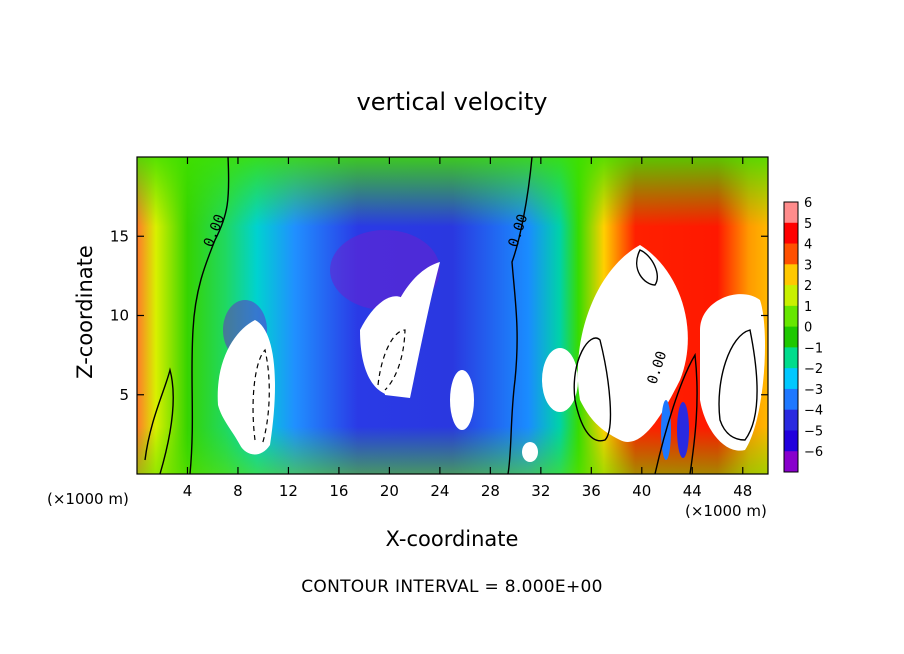 Image resolution: width=904 pixels, height=654 pixels. I want to click on x-tick-label: 4, so click(188, 491).